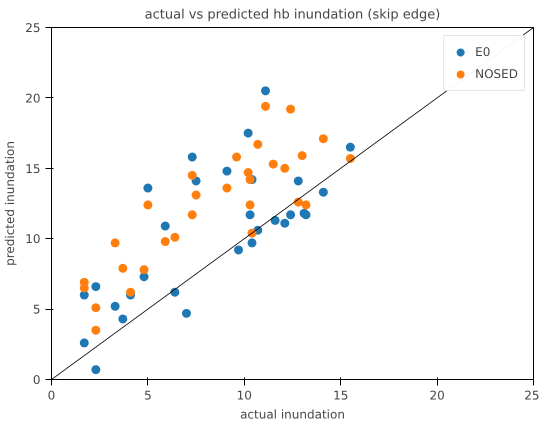  Describe the element at coordinates (33, 28) in the screenshot. I see `y-tick-label: 25` at that location.